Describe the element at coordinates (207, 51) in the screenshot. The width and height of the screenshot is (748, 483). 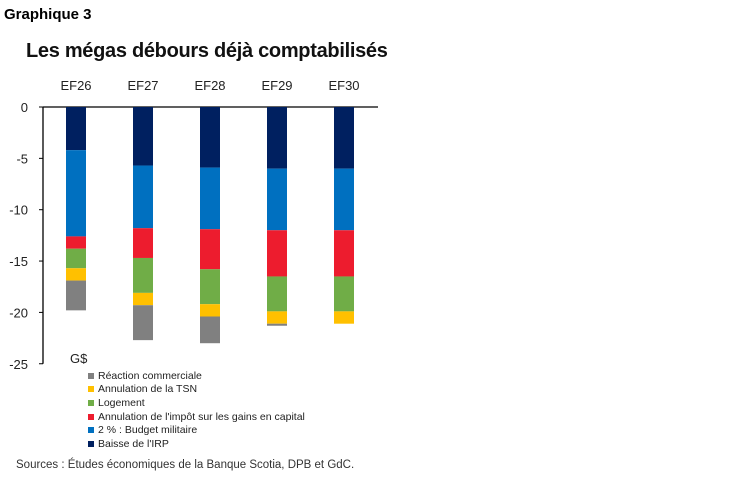
I see `chart-title: Les mégas débours déjà comptabilisés` at that location.